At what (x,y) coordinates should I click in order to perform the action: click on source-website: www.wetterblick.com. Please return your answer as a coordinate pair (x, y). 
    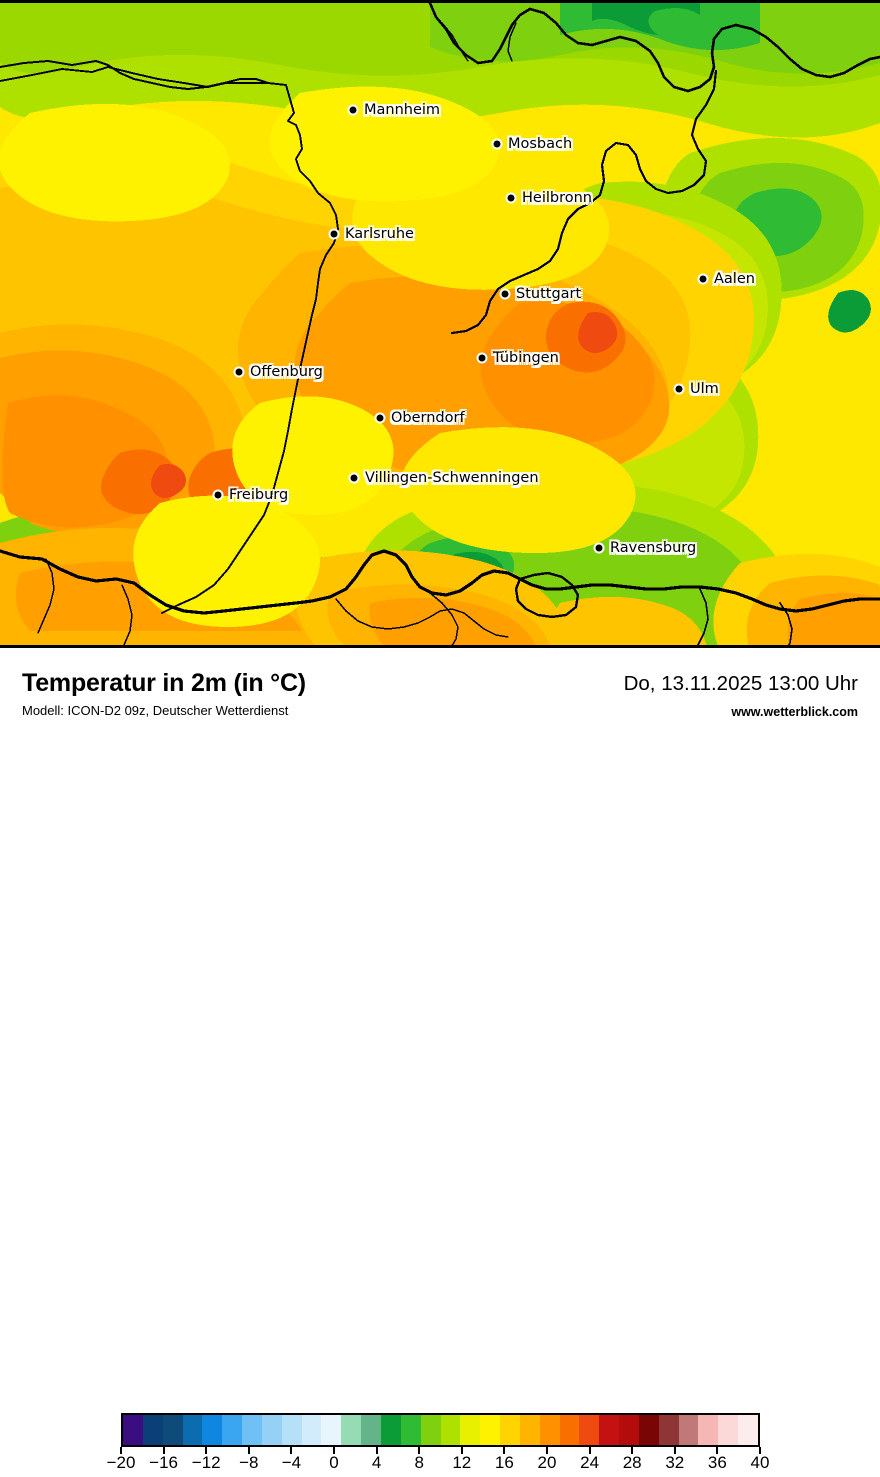
    Looking at the image, I should click on (794, 712).